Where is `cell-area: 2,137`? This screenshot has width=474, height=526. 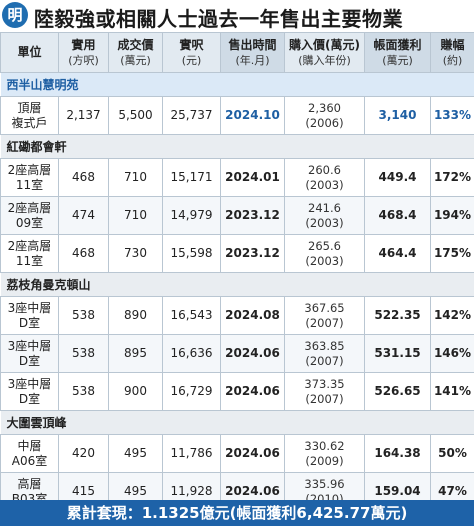
cell-area: 2,137 is located at coordinates (83, 115).